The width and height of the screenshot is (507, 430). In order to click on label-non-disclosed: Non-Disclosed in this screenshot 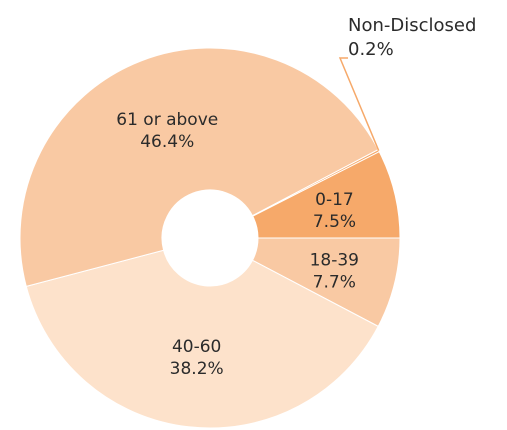, I will do `click(412, 25)`.